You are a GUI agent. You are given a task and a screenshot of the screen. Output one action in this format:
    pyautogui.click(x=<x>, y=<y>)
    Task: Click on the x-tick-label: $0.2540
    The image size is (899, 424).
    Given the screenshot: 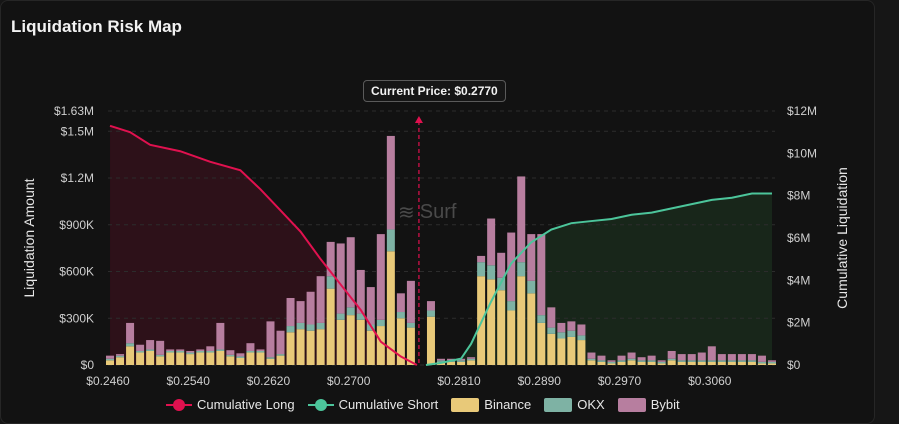 What is the action you would take?
    pyautogui.click(x=189, y=381)
    